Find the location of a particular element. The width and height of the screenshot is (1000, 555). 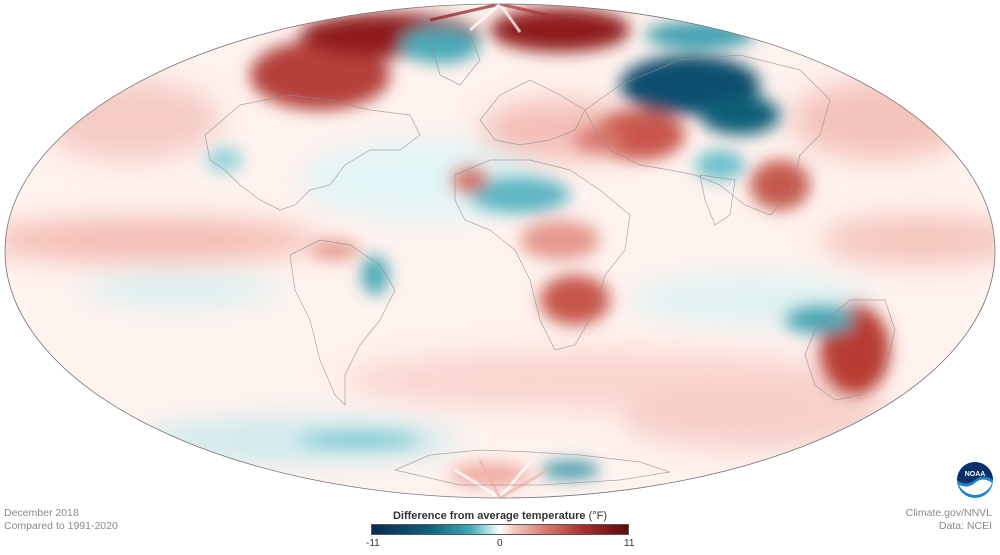

noaa-logo-text: NOAA is located at coordinates (975, 474).